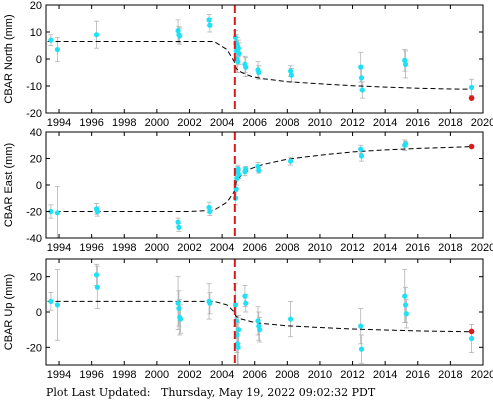  Describe the element at coordinates (36, 133) in the screenshot. I see `y-tick-label: 40` at that location.